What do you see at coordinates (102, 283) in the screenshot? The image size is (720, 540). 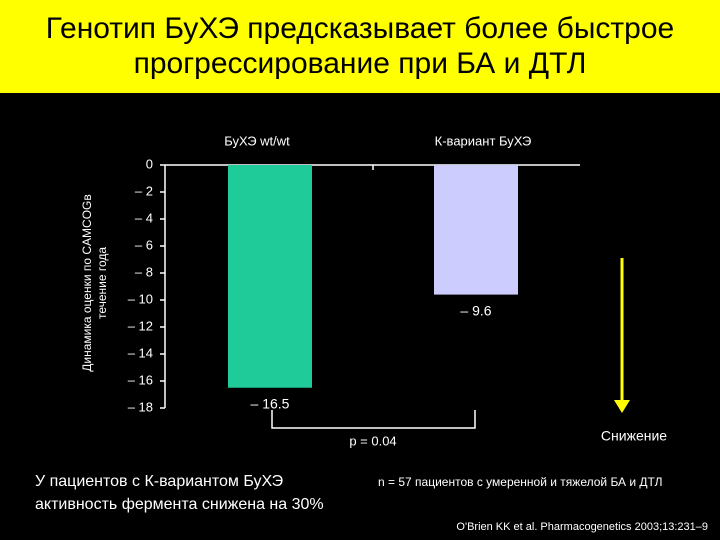 I see `y-axis-label: течение года` at bounding box center [102, 283].